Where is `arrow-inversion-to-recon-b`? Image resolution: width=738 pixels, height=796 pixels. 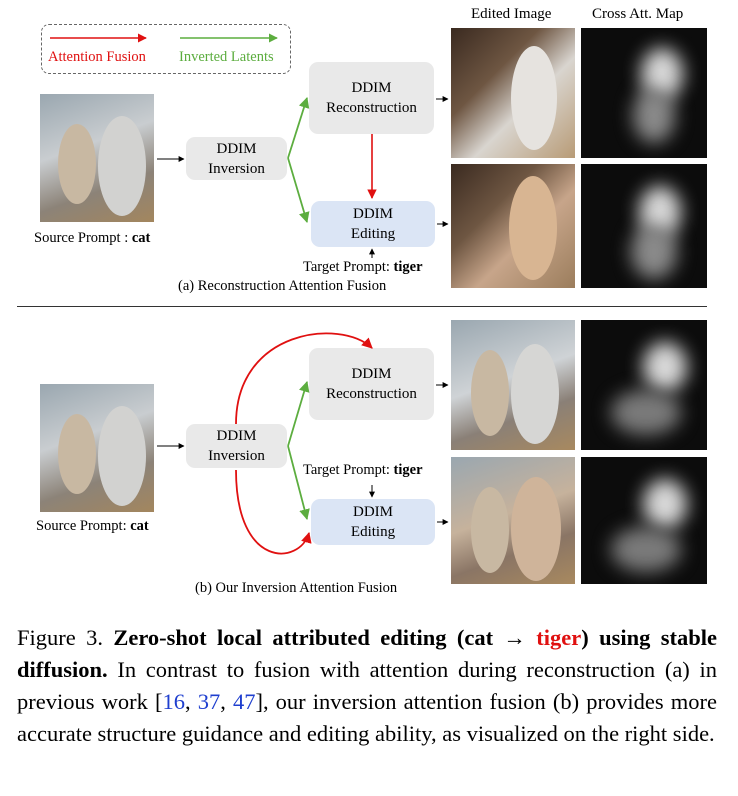 arrow-inversion-to-recon-b is located at coordinates (298, 413).